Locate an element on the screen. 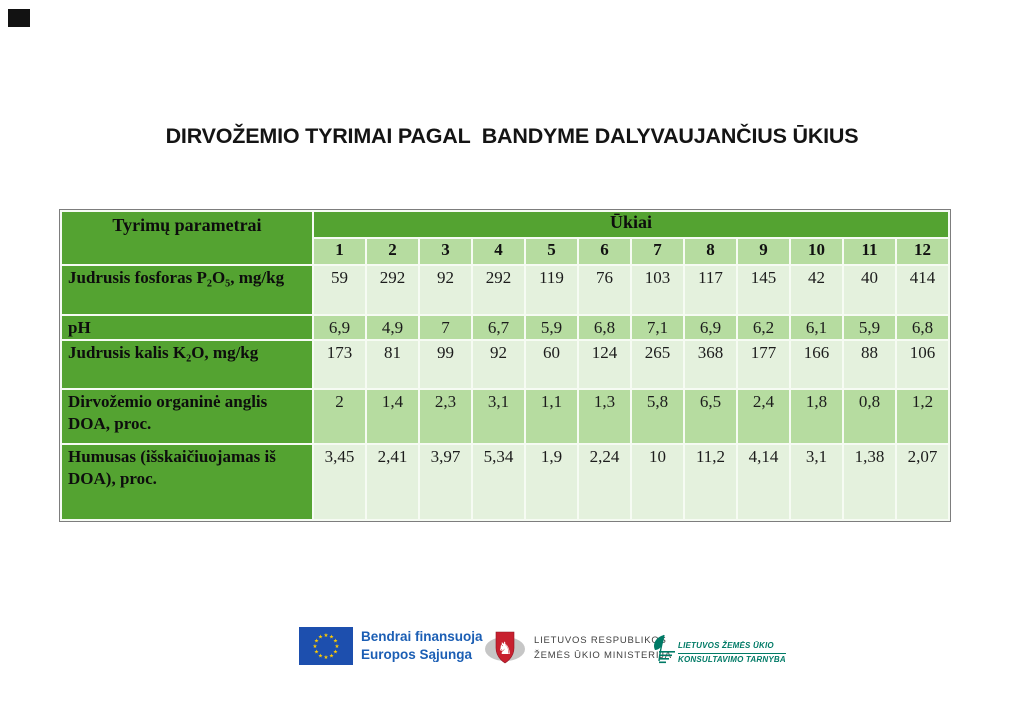  table-cell: 166 is located at coordinates (816, 364).